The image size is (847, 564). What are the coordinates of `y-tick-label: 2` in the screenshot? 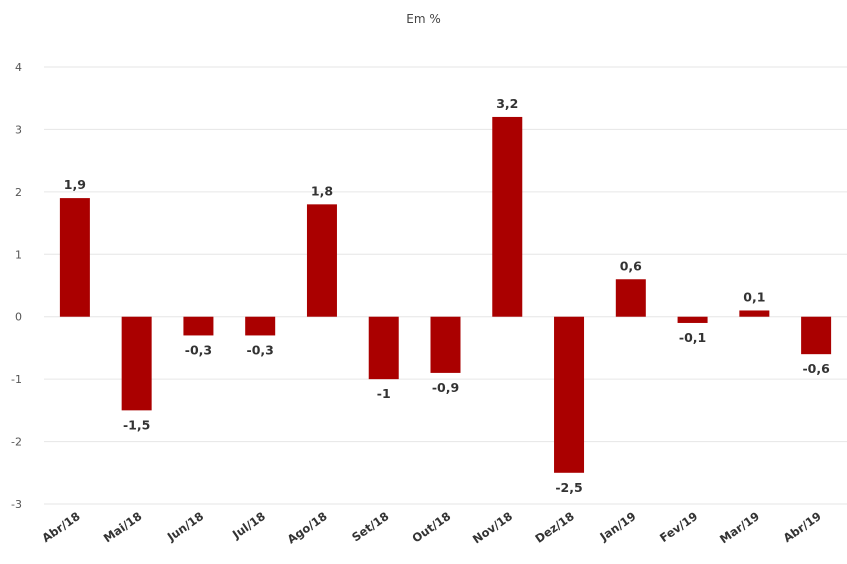 It's located at (18, 192).